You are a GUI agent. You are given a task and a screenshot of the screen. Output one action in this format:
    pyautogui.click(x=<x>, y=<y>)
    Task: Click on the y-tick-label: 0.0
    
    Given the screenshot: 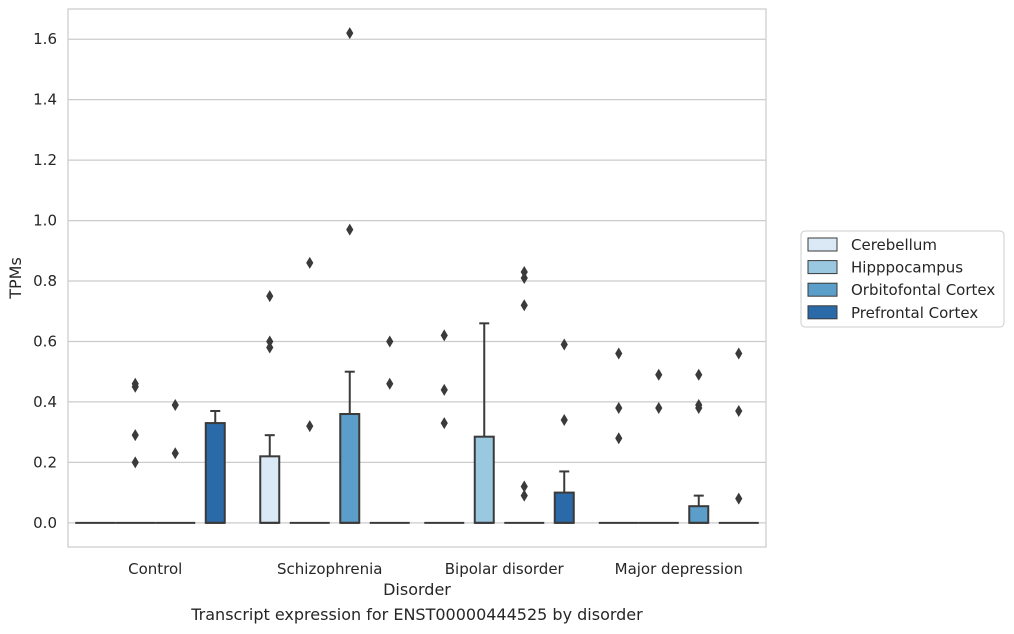 What is the action you would take?
    pyautogui.click(x=45, y=523)
    